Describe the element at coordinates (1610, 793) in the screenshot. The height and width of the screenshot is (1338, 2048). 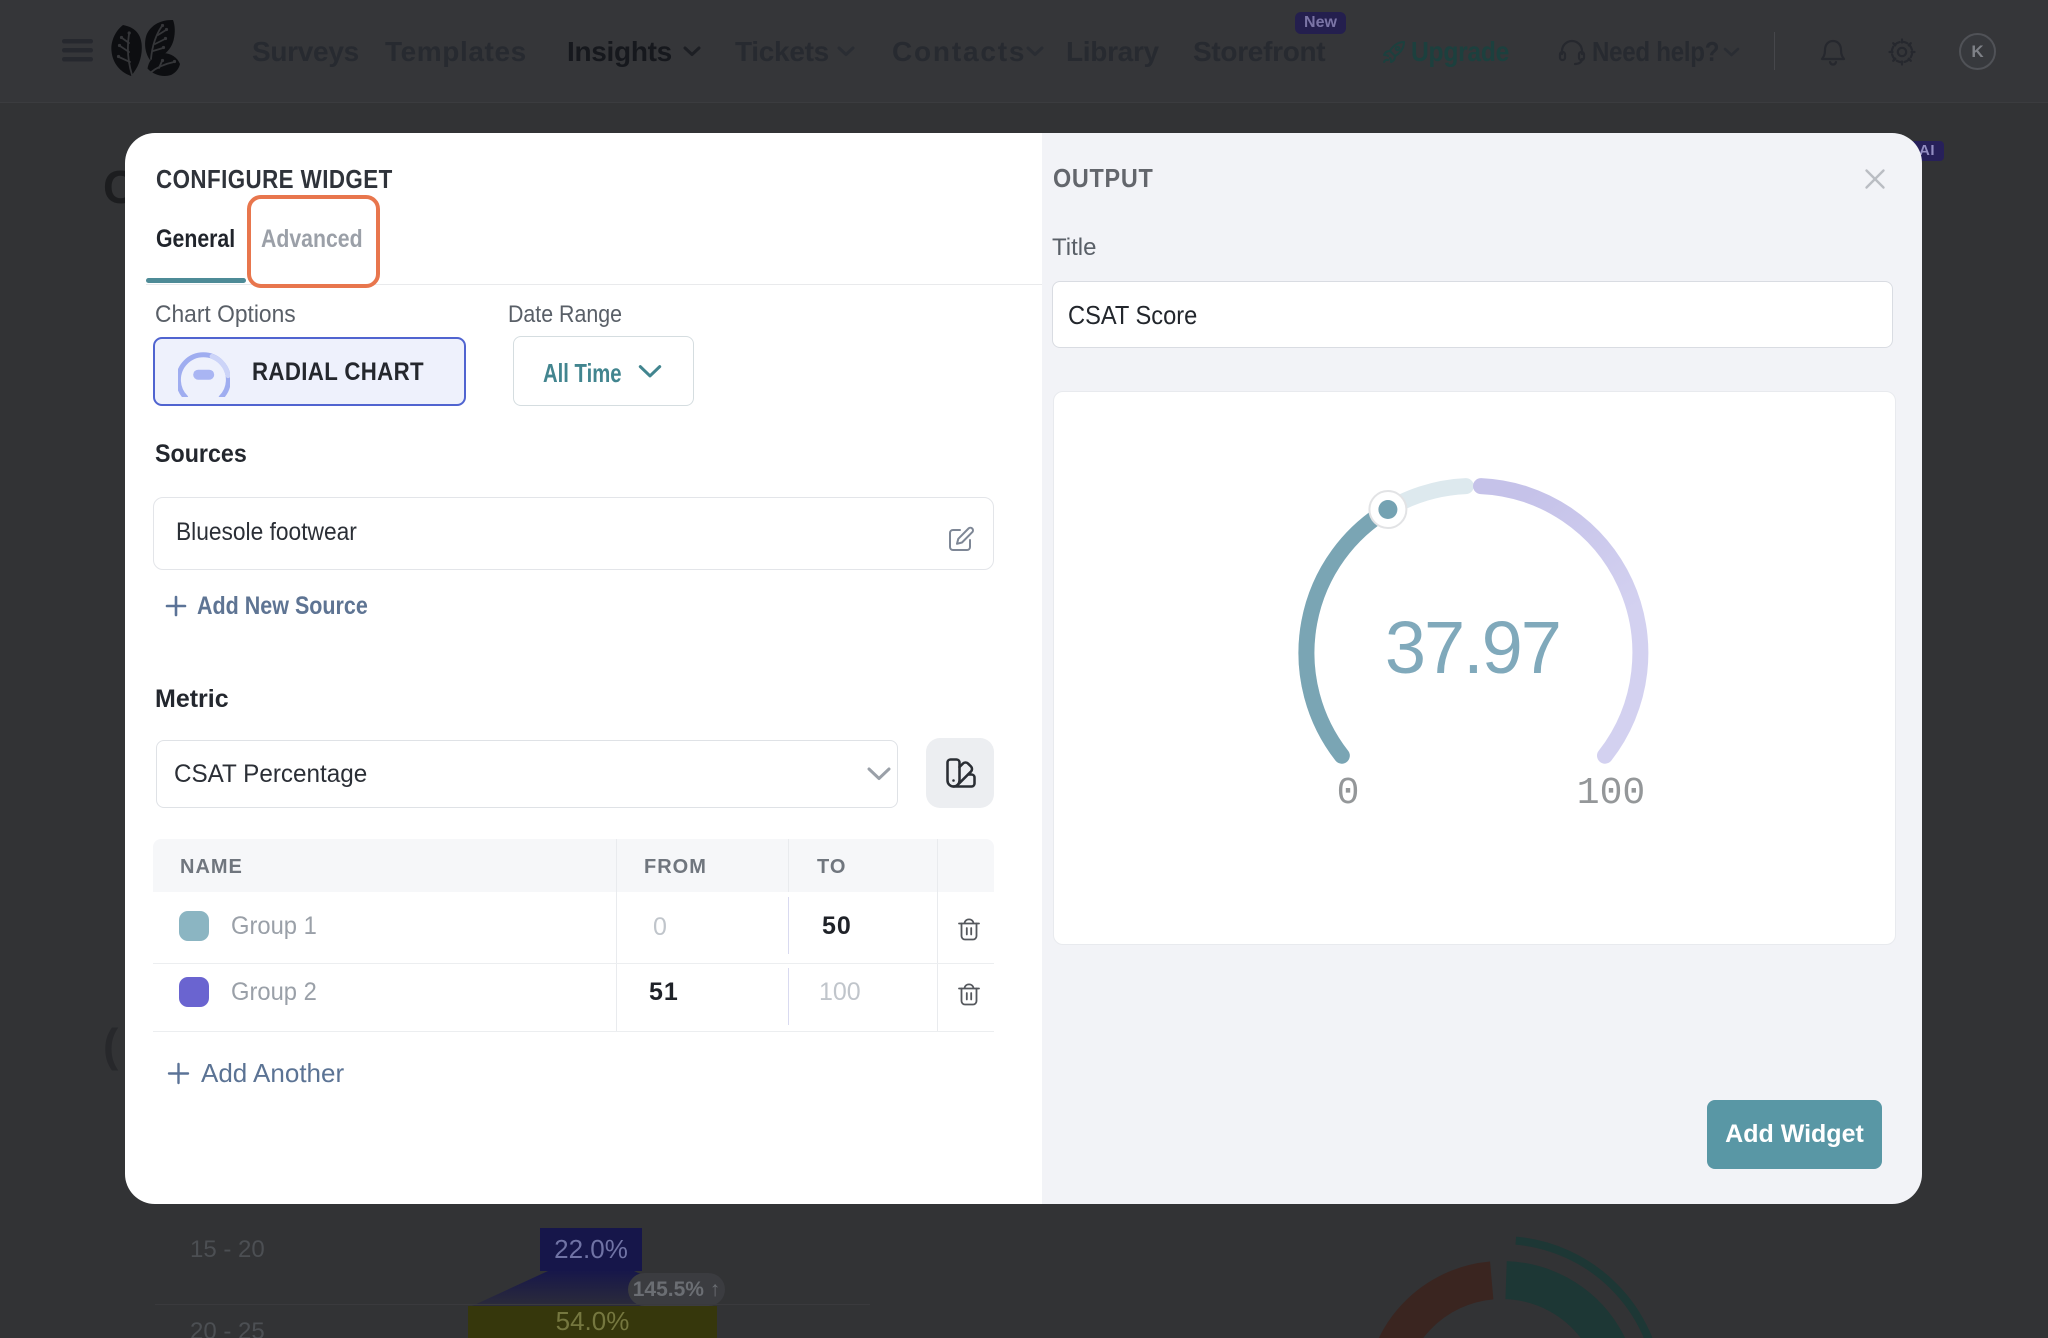
I see `svg-text: 100` at that location.